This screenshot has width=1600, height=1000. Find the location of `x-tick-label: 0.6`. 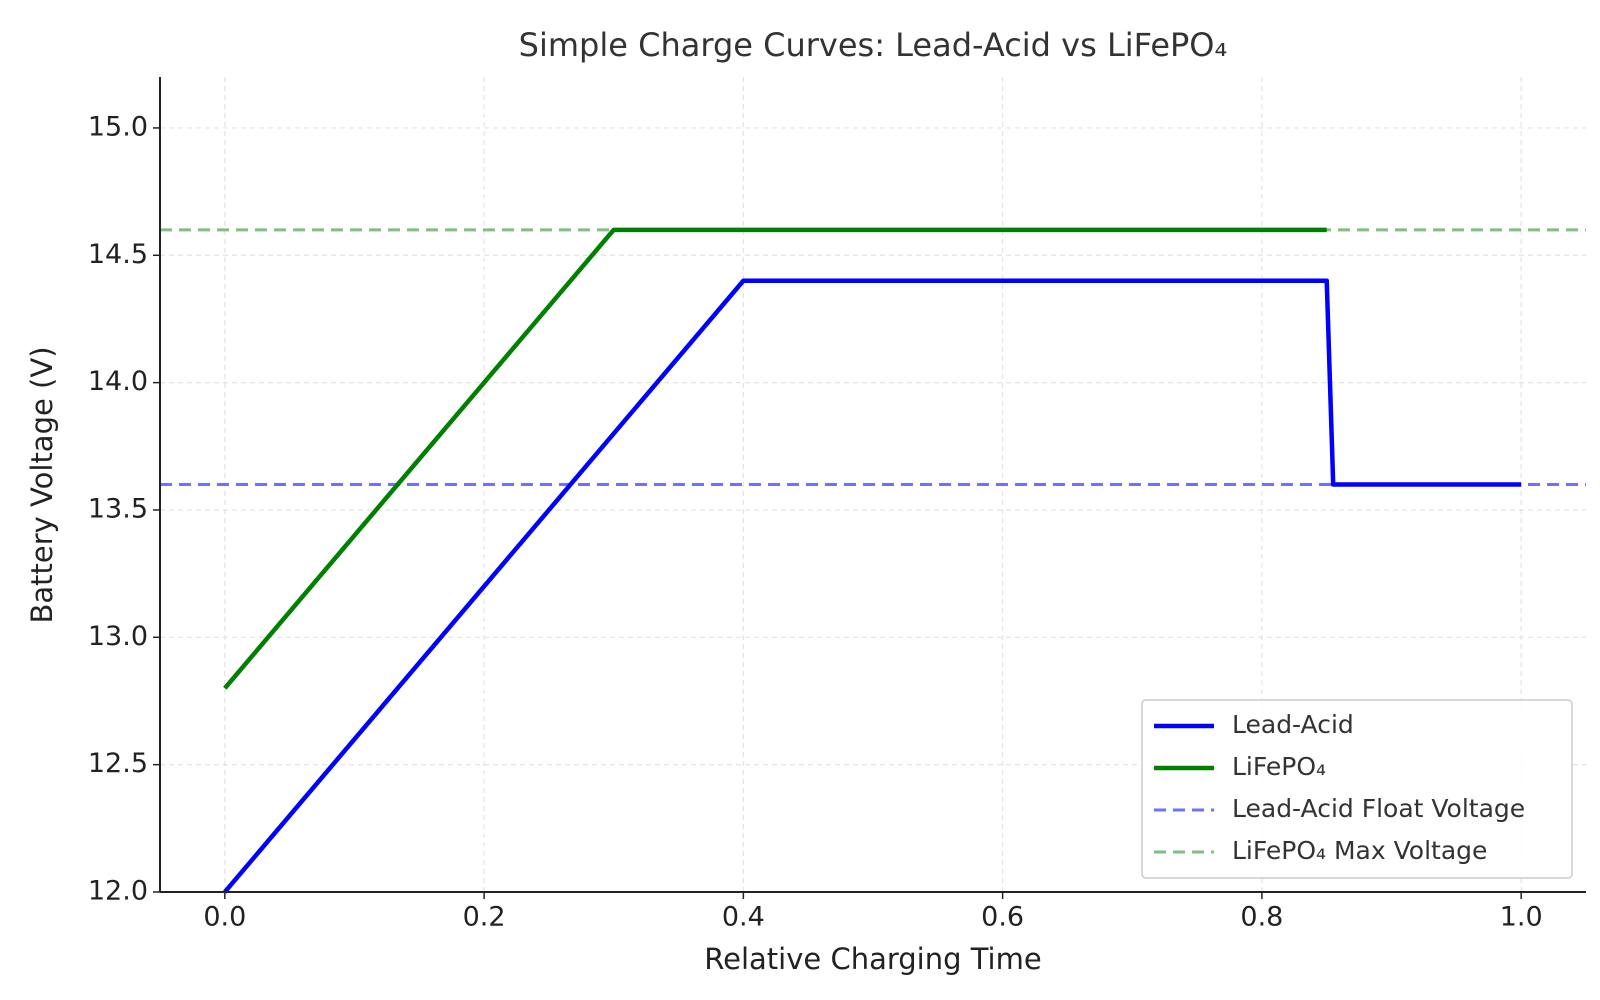

x-tick-label: 0.6 is located at coordinates (1002, 917).